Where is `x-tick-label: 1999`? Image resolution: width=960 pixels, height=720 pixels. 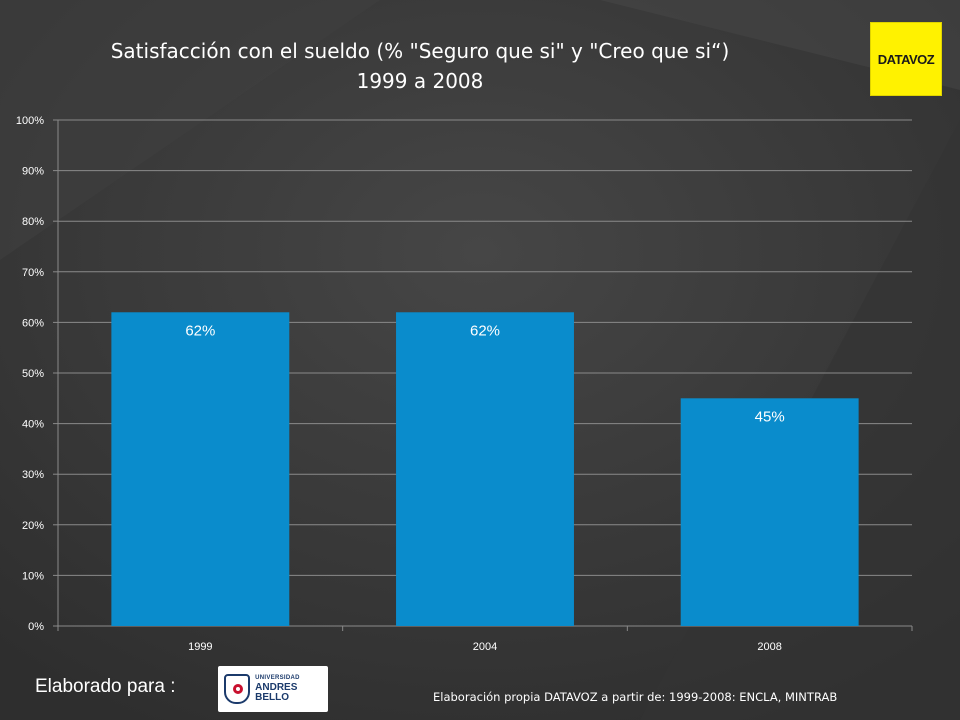
x-tick-label: 1999 is located at coordinates (200, 647).